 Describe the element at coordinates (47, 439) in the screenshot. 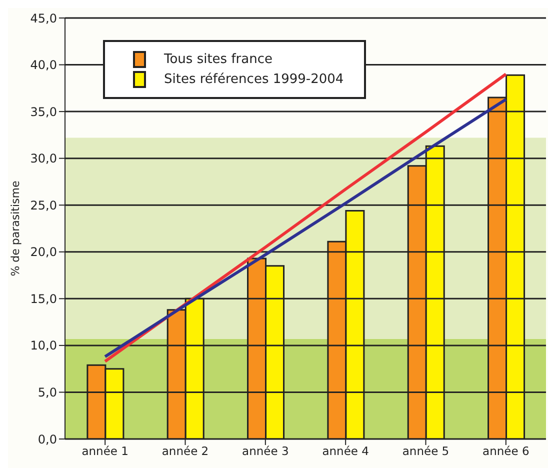

I see `y-tick-label: 0,0` at that location.